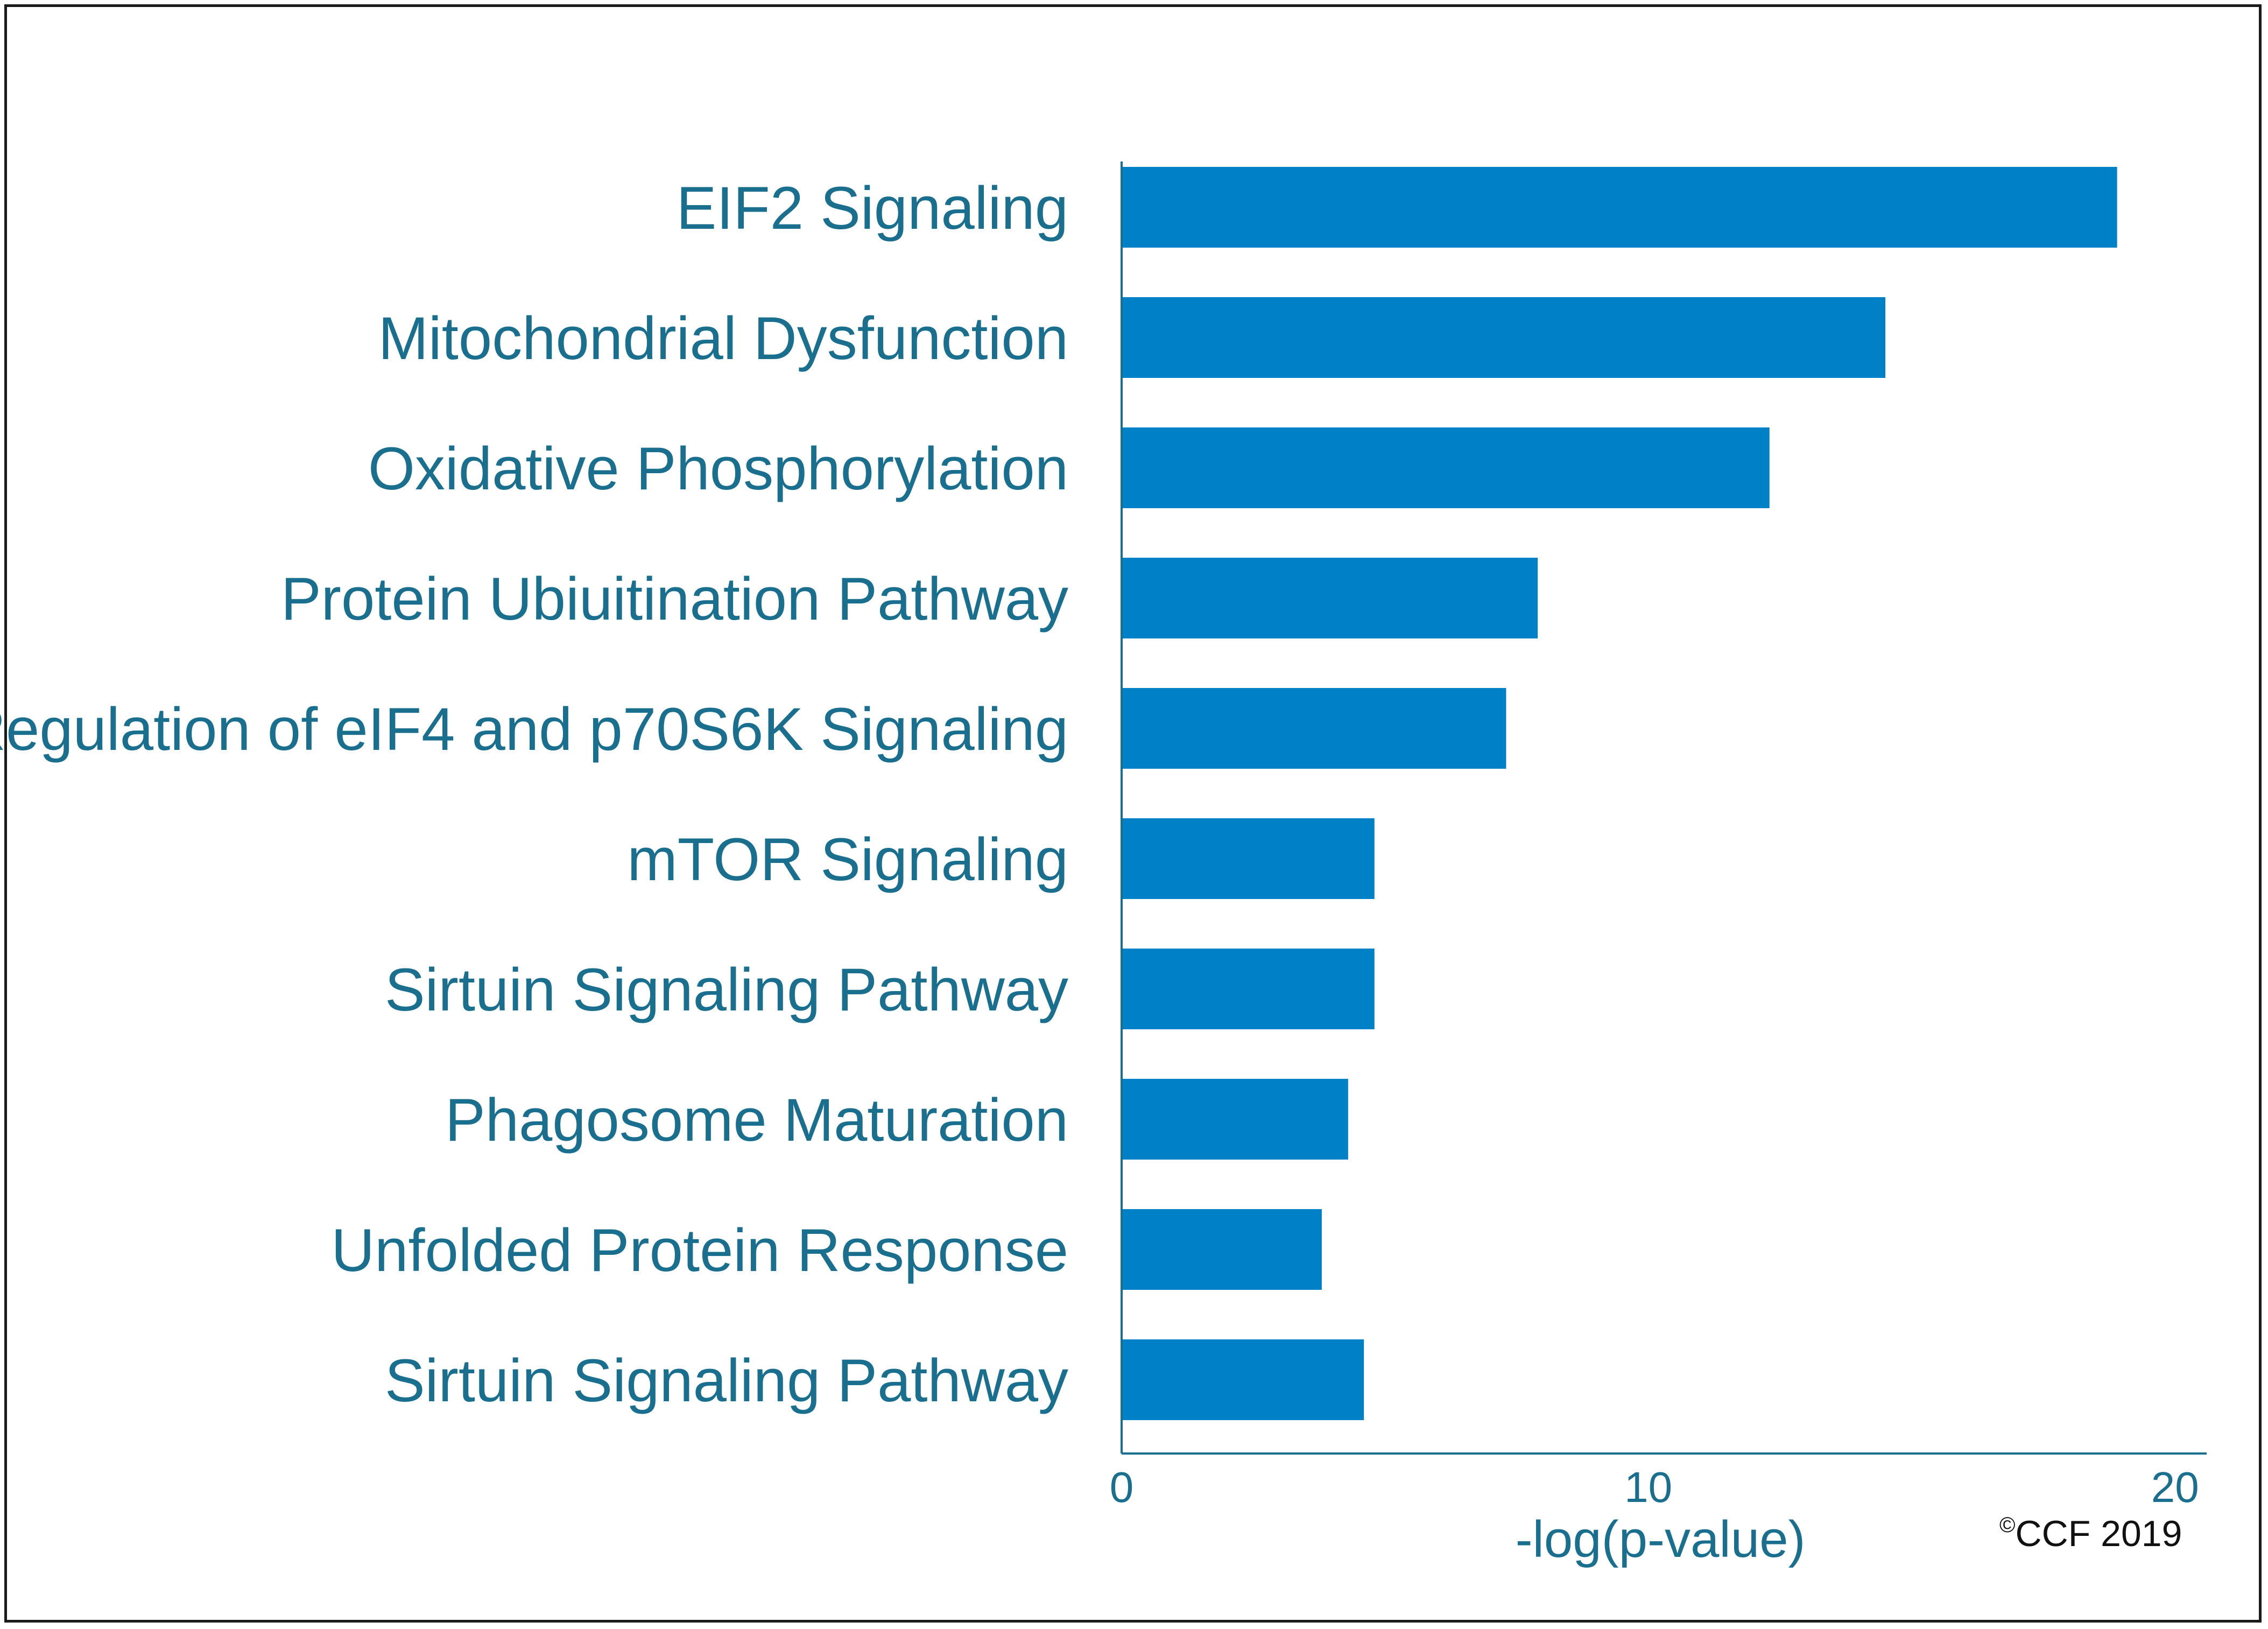  Describe the element at coordinates (674, 599) in the screenshot. I see `category-label: Protein Ubiuitination Pathway` at that location.